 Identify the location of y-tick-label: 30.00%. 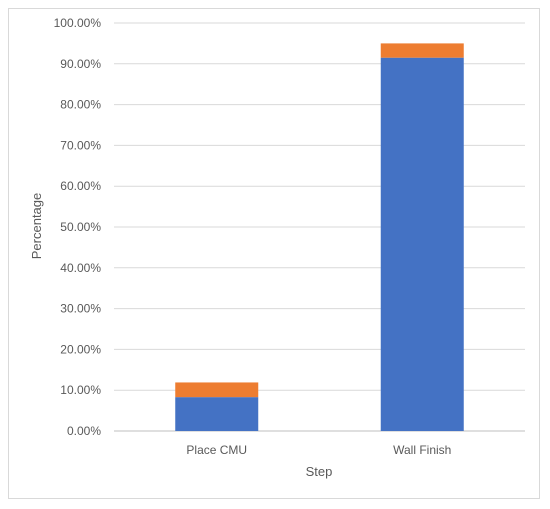
(80, 309).